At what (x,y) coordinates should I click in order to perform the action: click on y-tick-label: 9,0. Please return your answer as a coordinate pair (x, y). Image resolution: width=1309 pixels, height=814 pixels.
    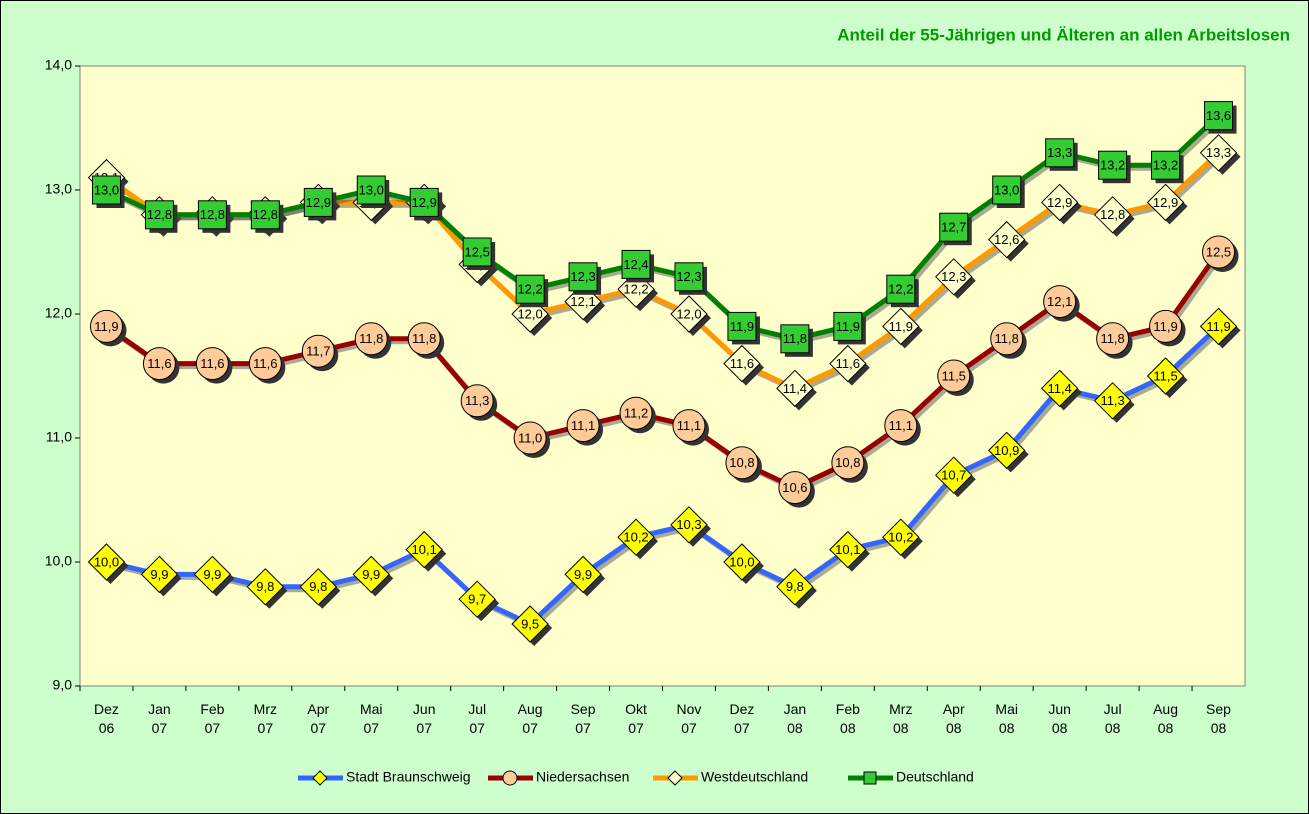
    Looking at the image, I should click on (63, 685).